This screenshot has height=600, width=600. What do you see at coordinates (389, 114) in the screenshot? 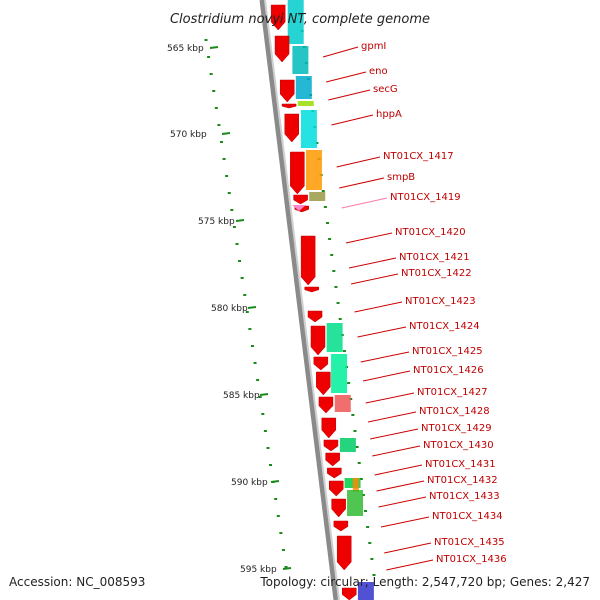
I see `gene-label: hppA` at bounding box center [389, 114].